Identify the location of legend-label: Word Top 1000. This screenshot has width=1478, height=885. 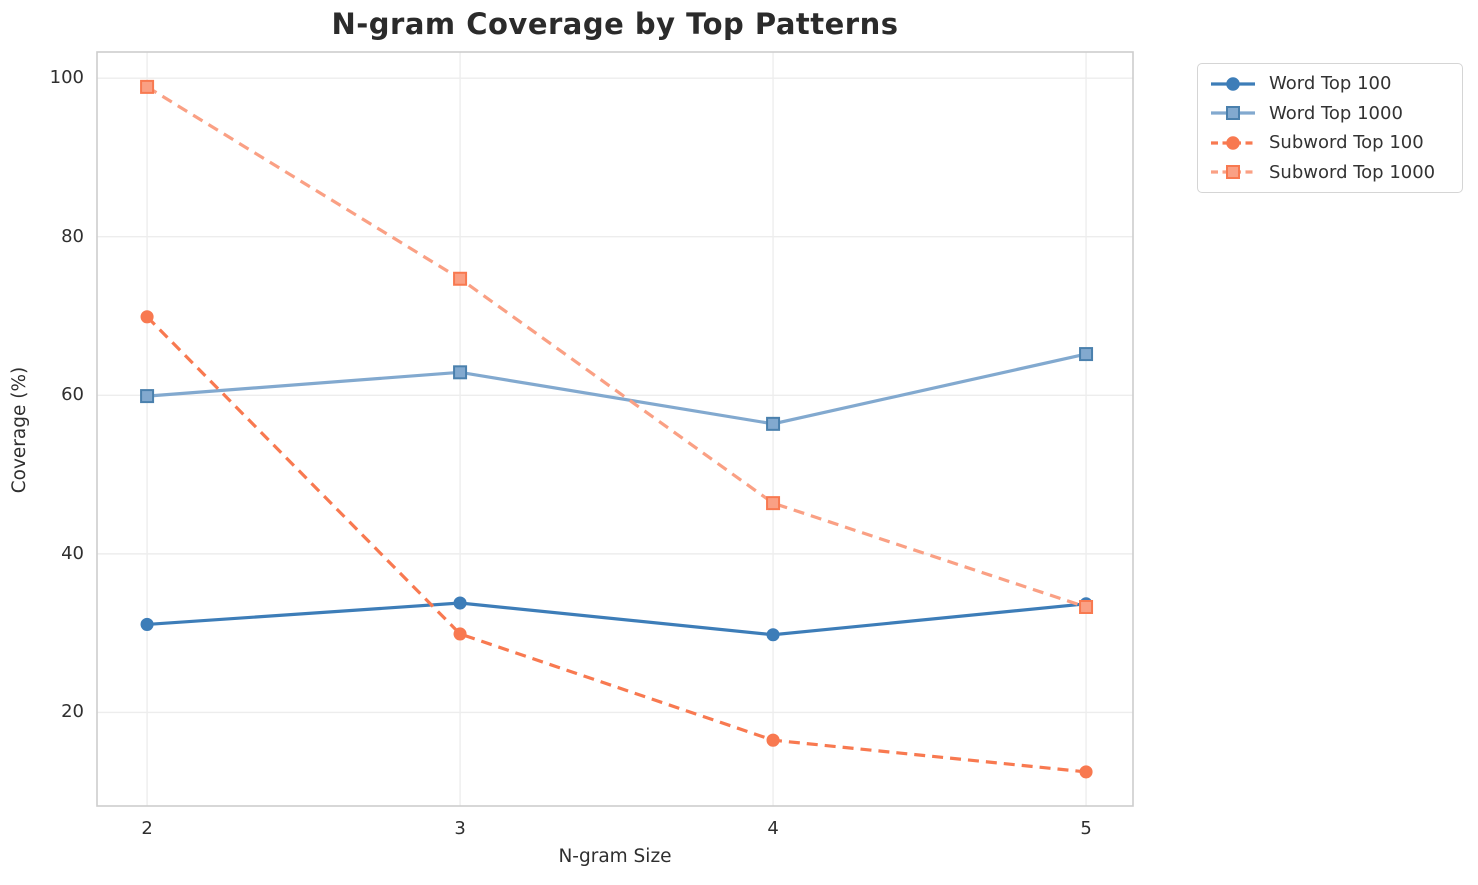
(1336, 113).